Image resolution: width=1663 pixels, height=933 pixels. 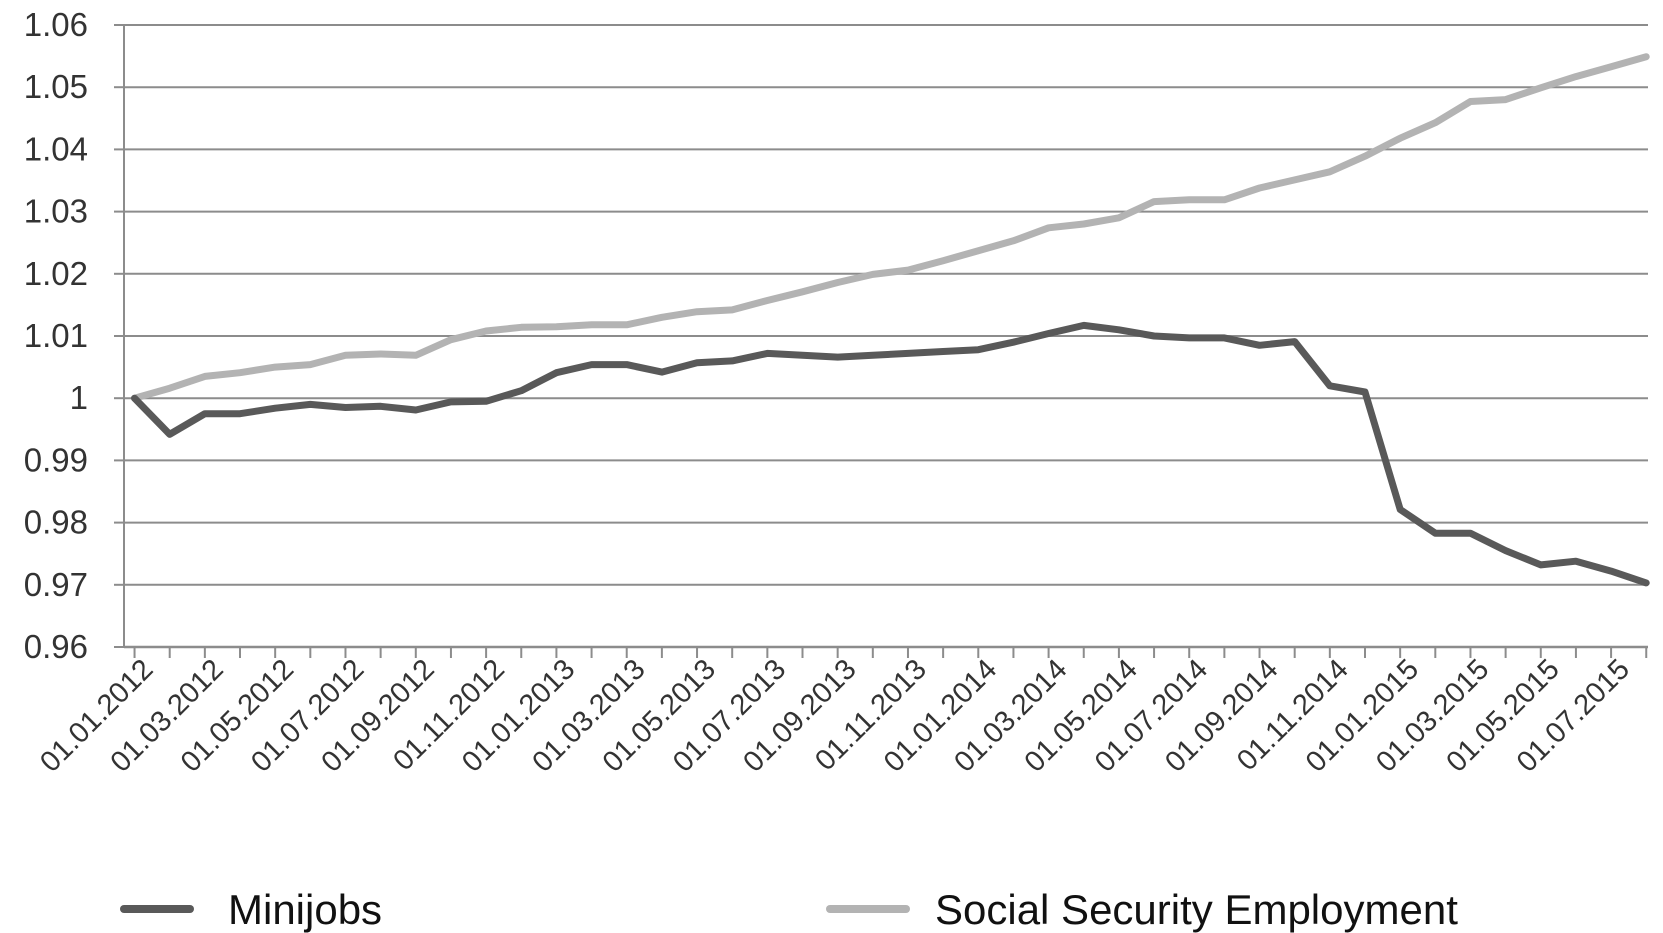 I want to click on y-tick-label: 1, so click(x=79, y=397).